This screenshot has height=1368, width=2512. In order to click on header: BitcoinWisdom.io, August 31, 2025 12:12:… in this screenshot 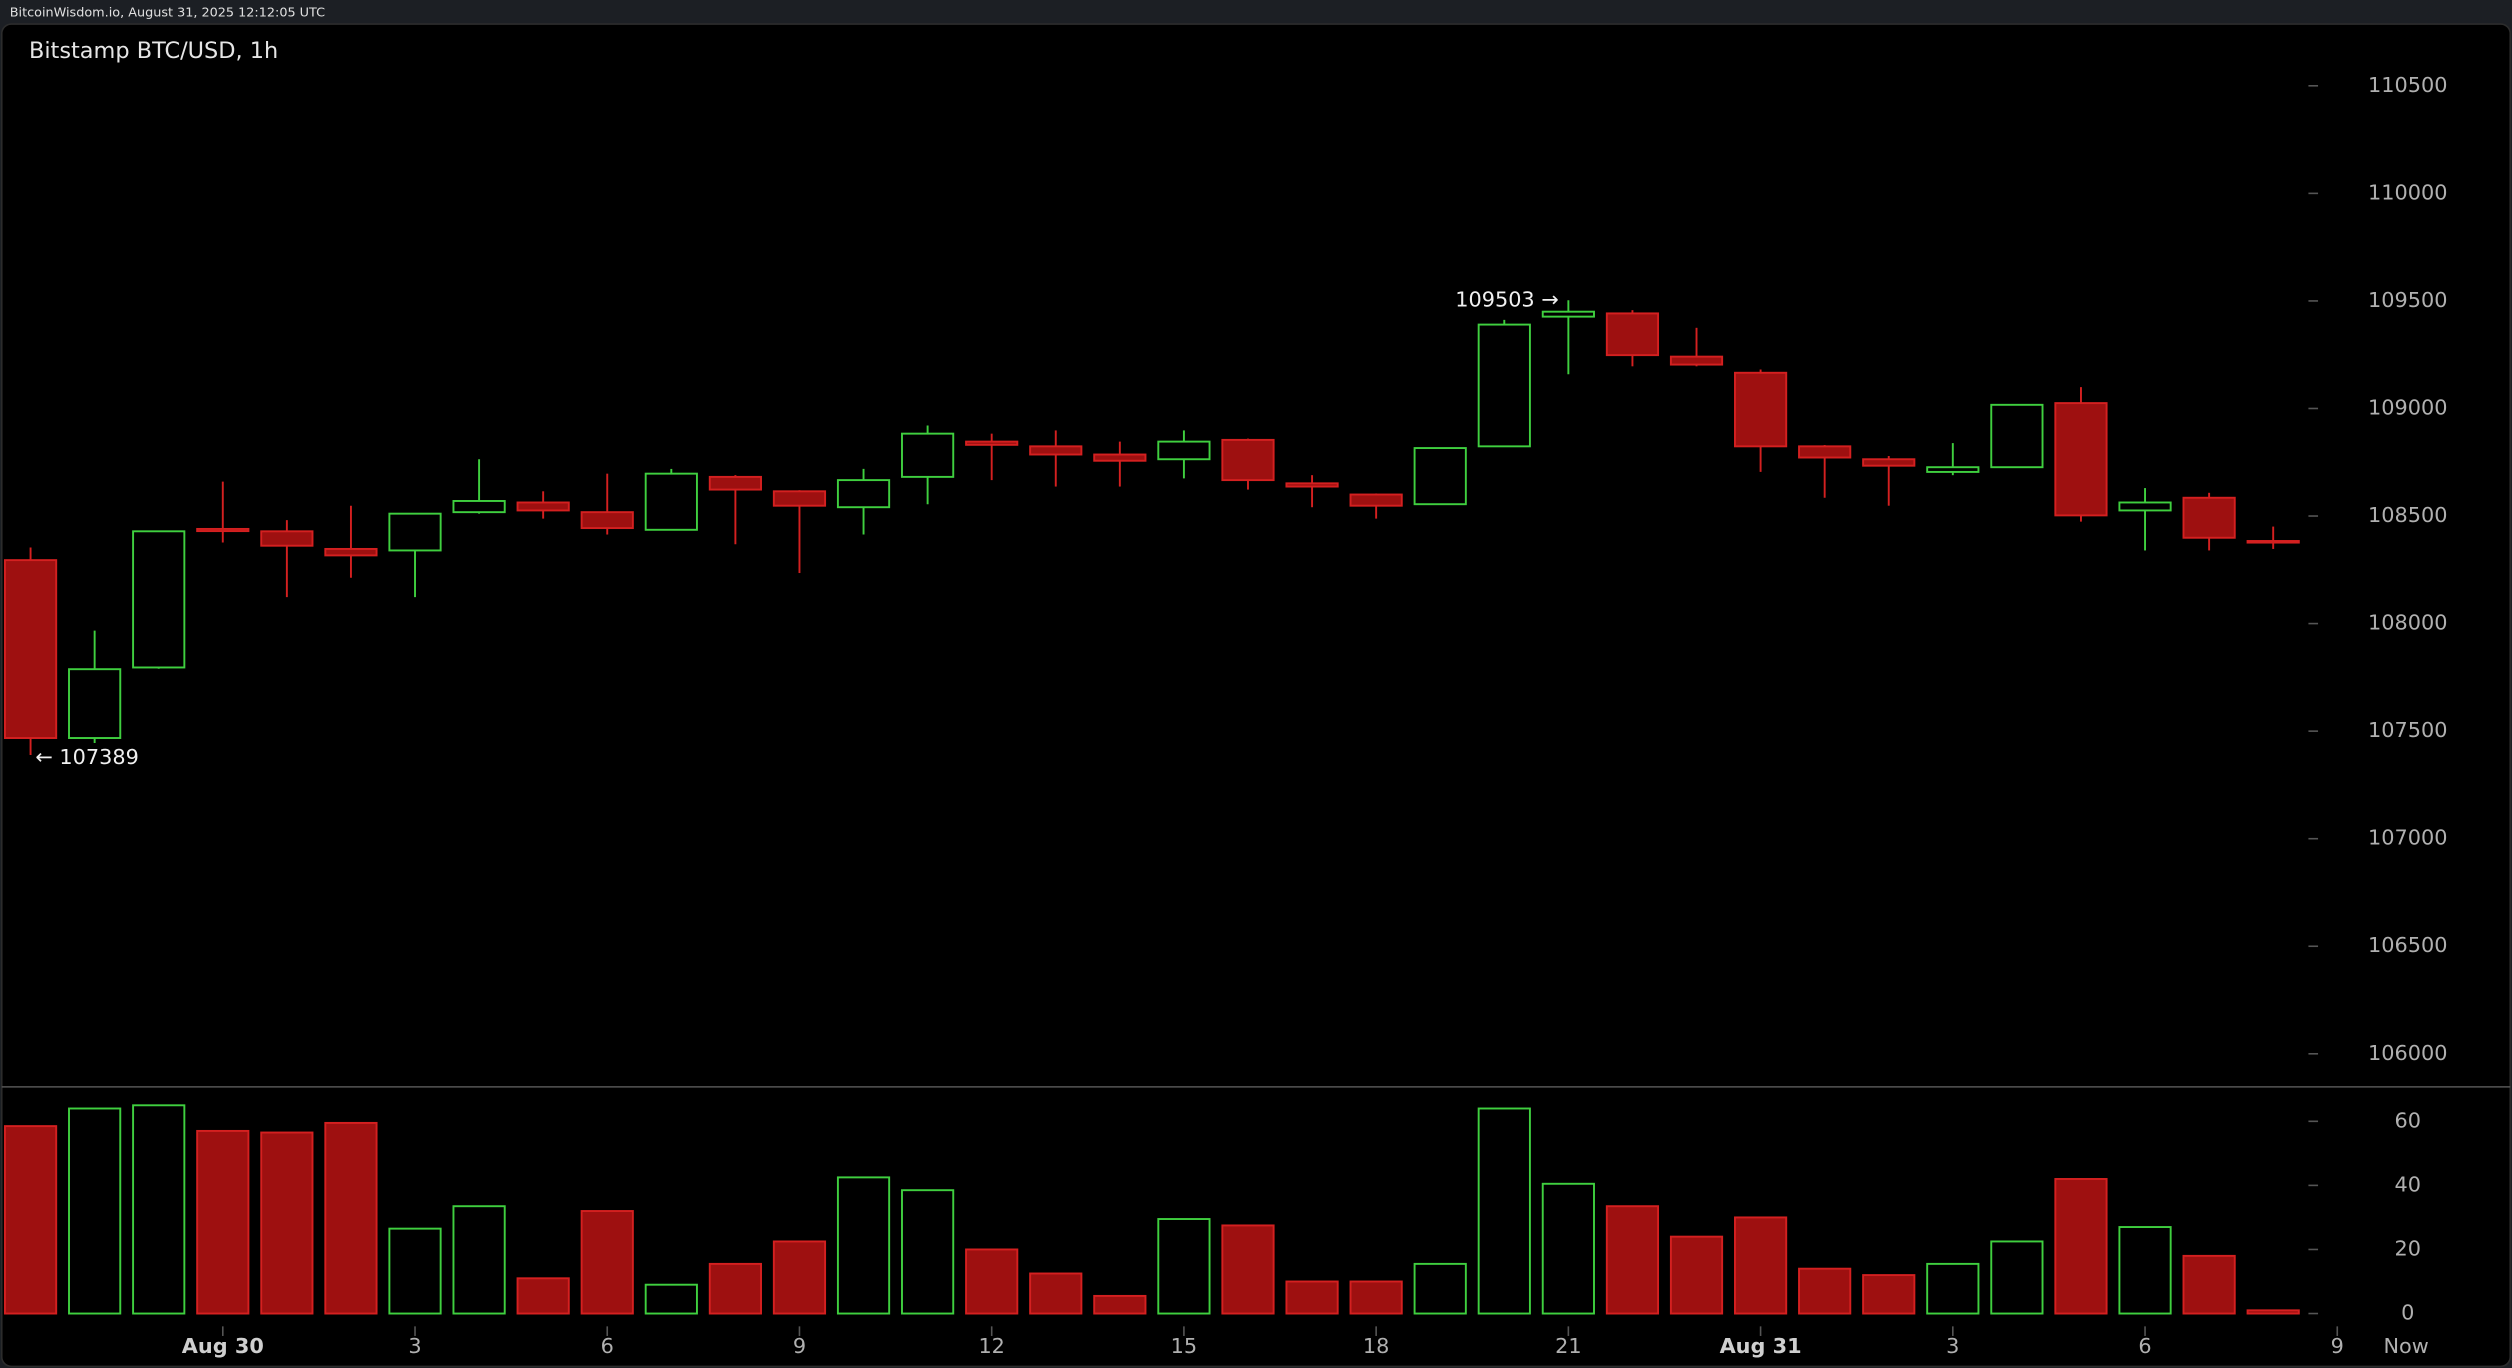, I will do `click(167, 12)`.